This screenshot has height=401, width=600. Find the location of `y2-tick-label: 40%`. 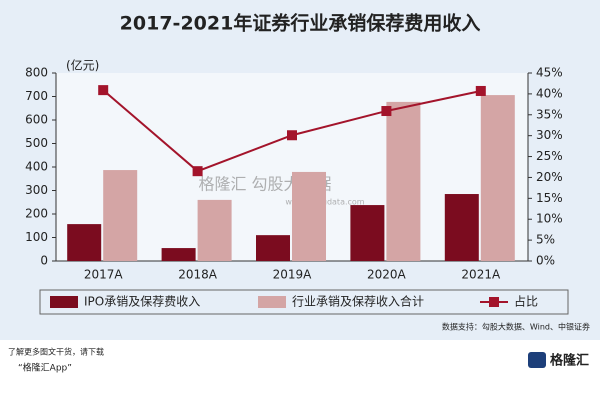

y2-tick-label: 40% is located at coordinates (549, 93).